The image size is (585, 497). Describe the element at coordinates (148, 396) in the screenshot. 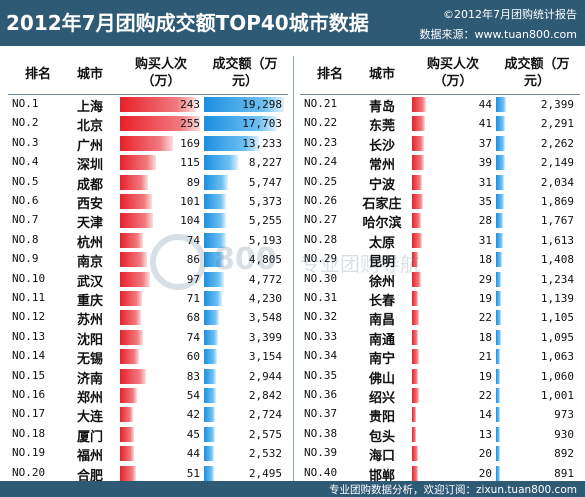

I see `table-row: NO.16 郑州 54 2,842` at that location.